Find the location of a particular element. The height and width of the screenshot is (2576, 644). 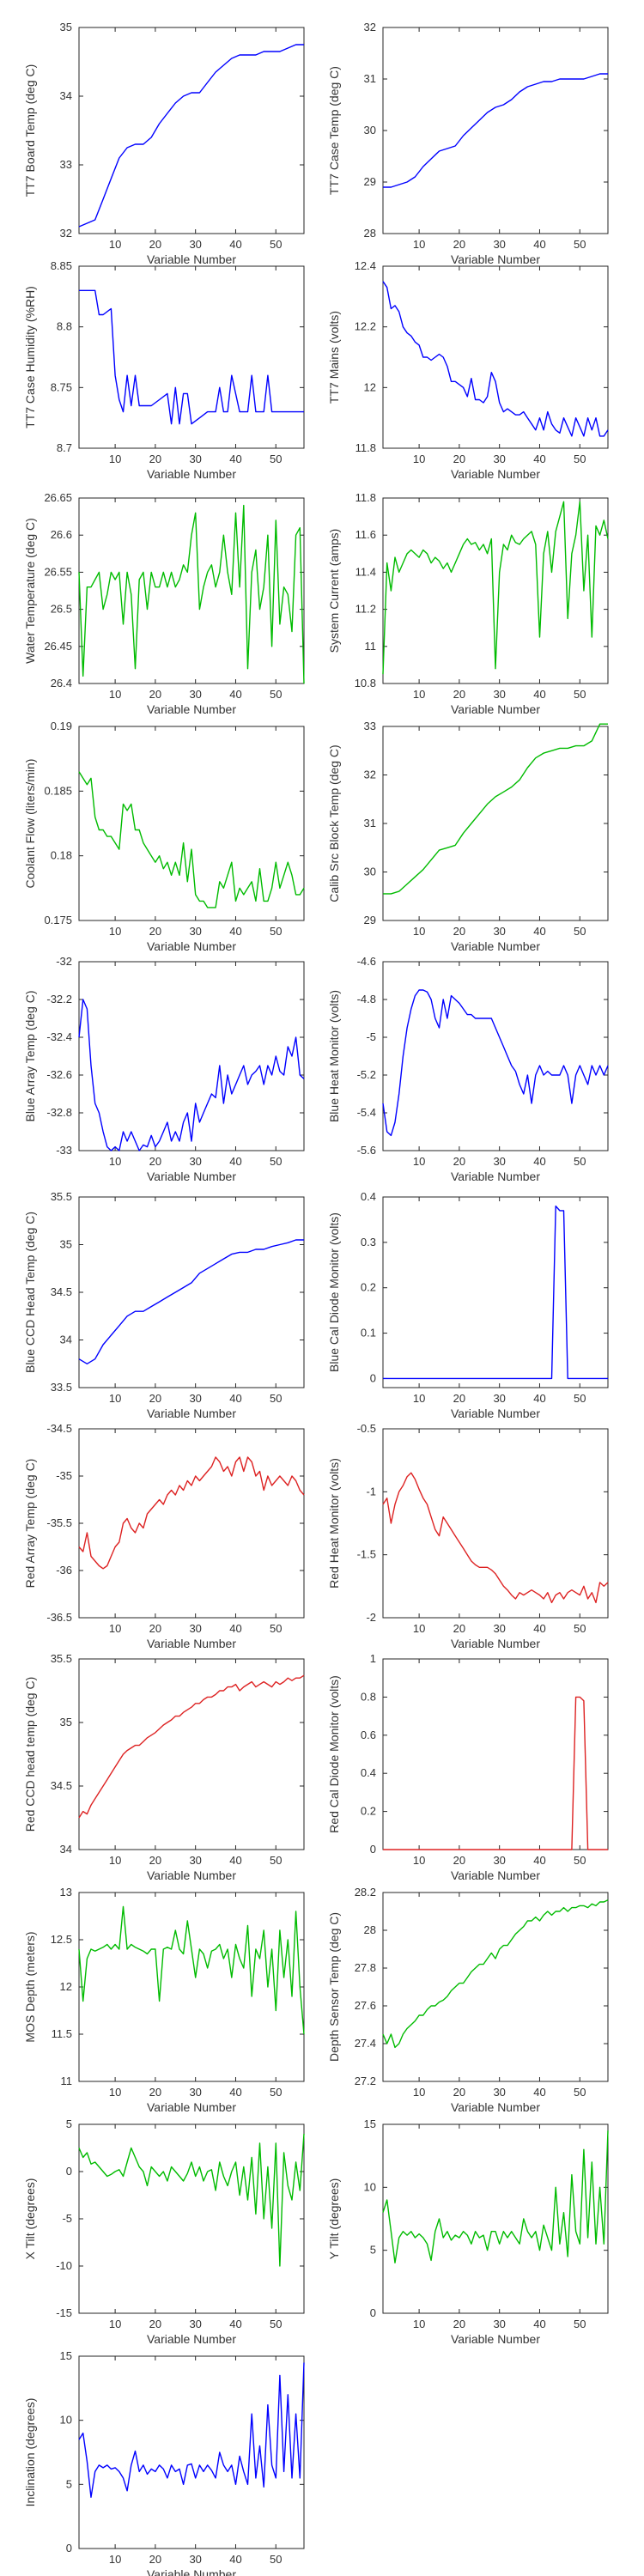

y-tick-label: -32 is located at coordinates (64, 962).